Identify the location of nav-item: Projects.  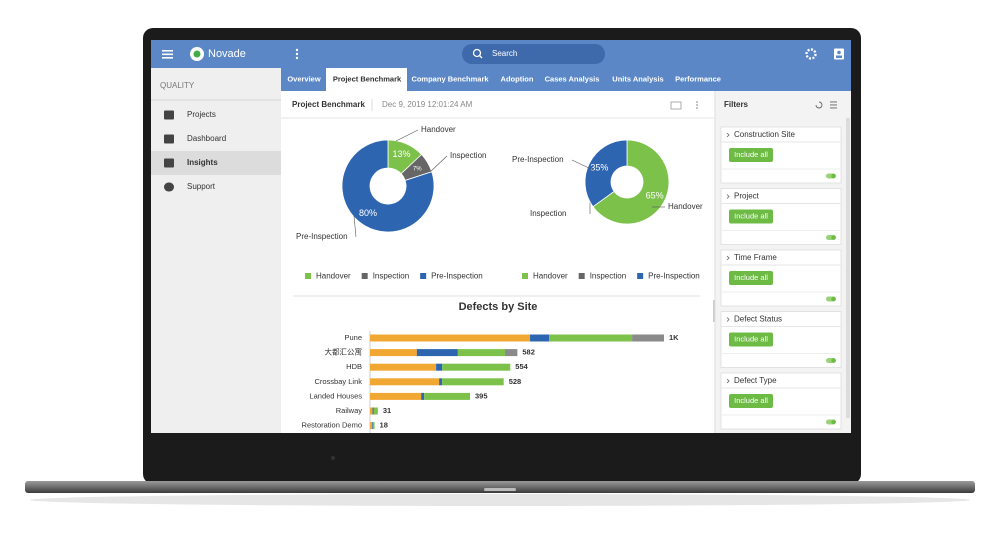
(201, 114).